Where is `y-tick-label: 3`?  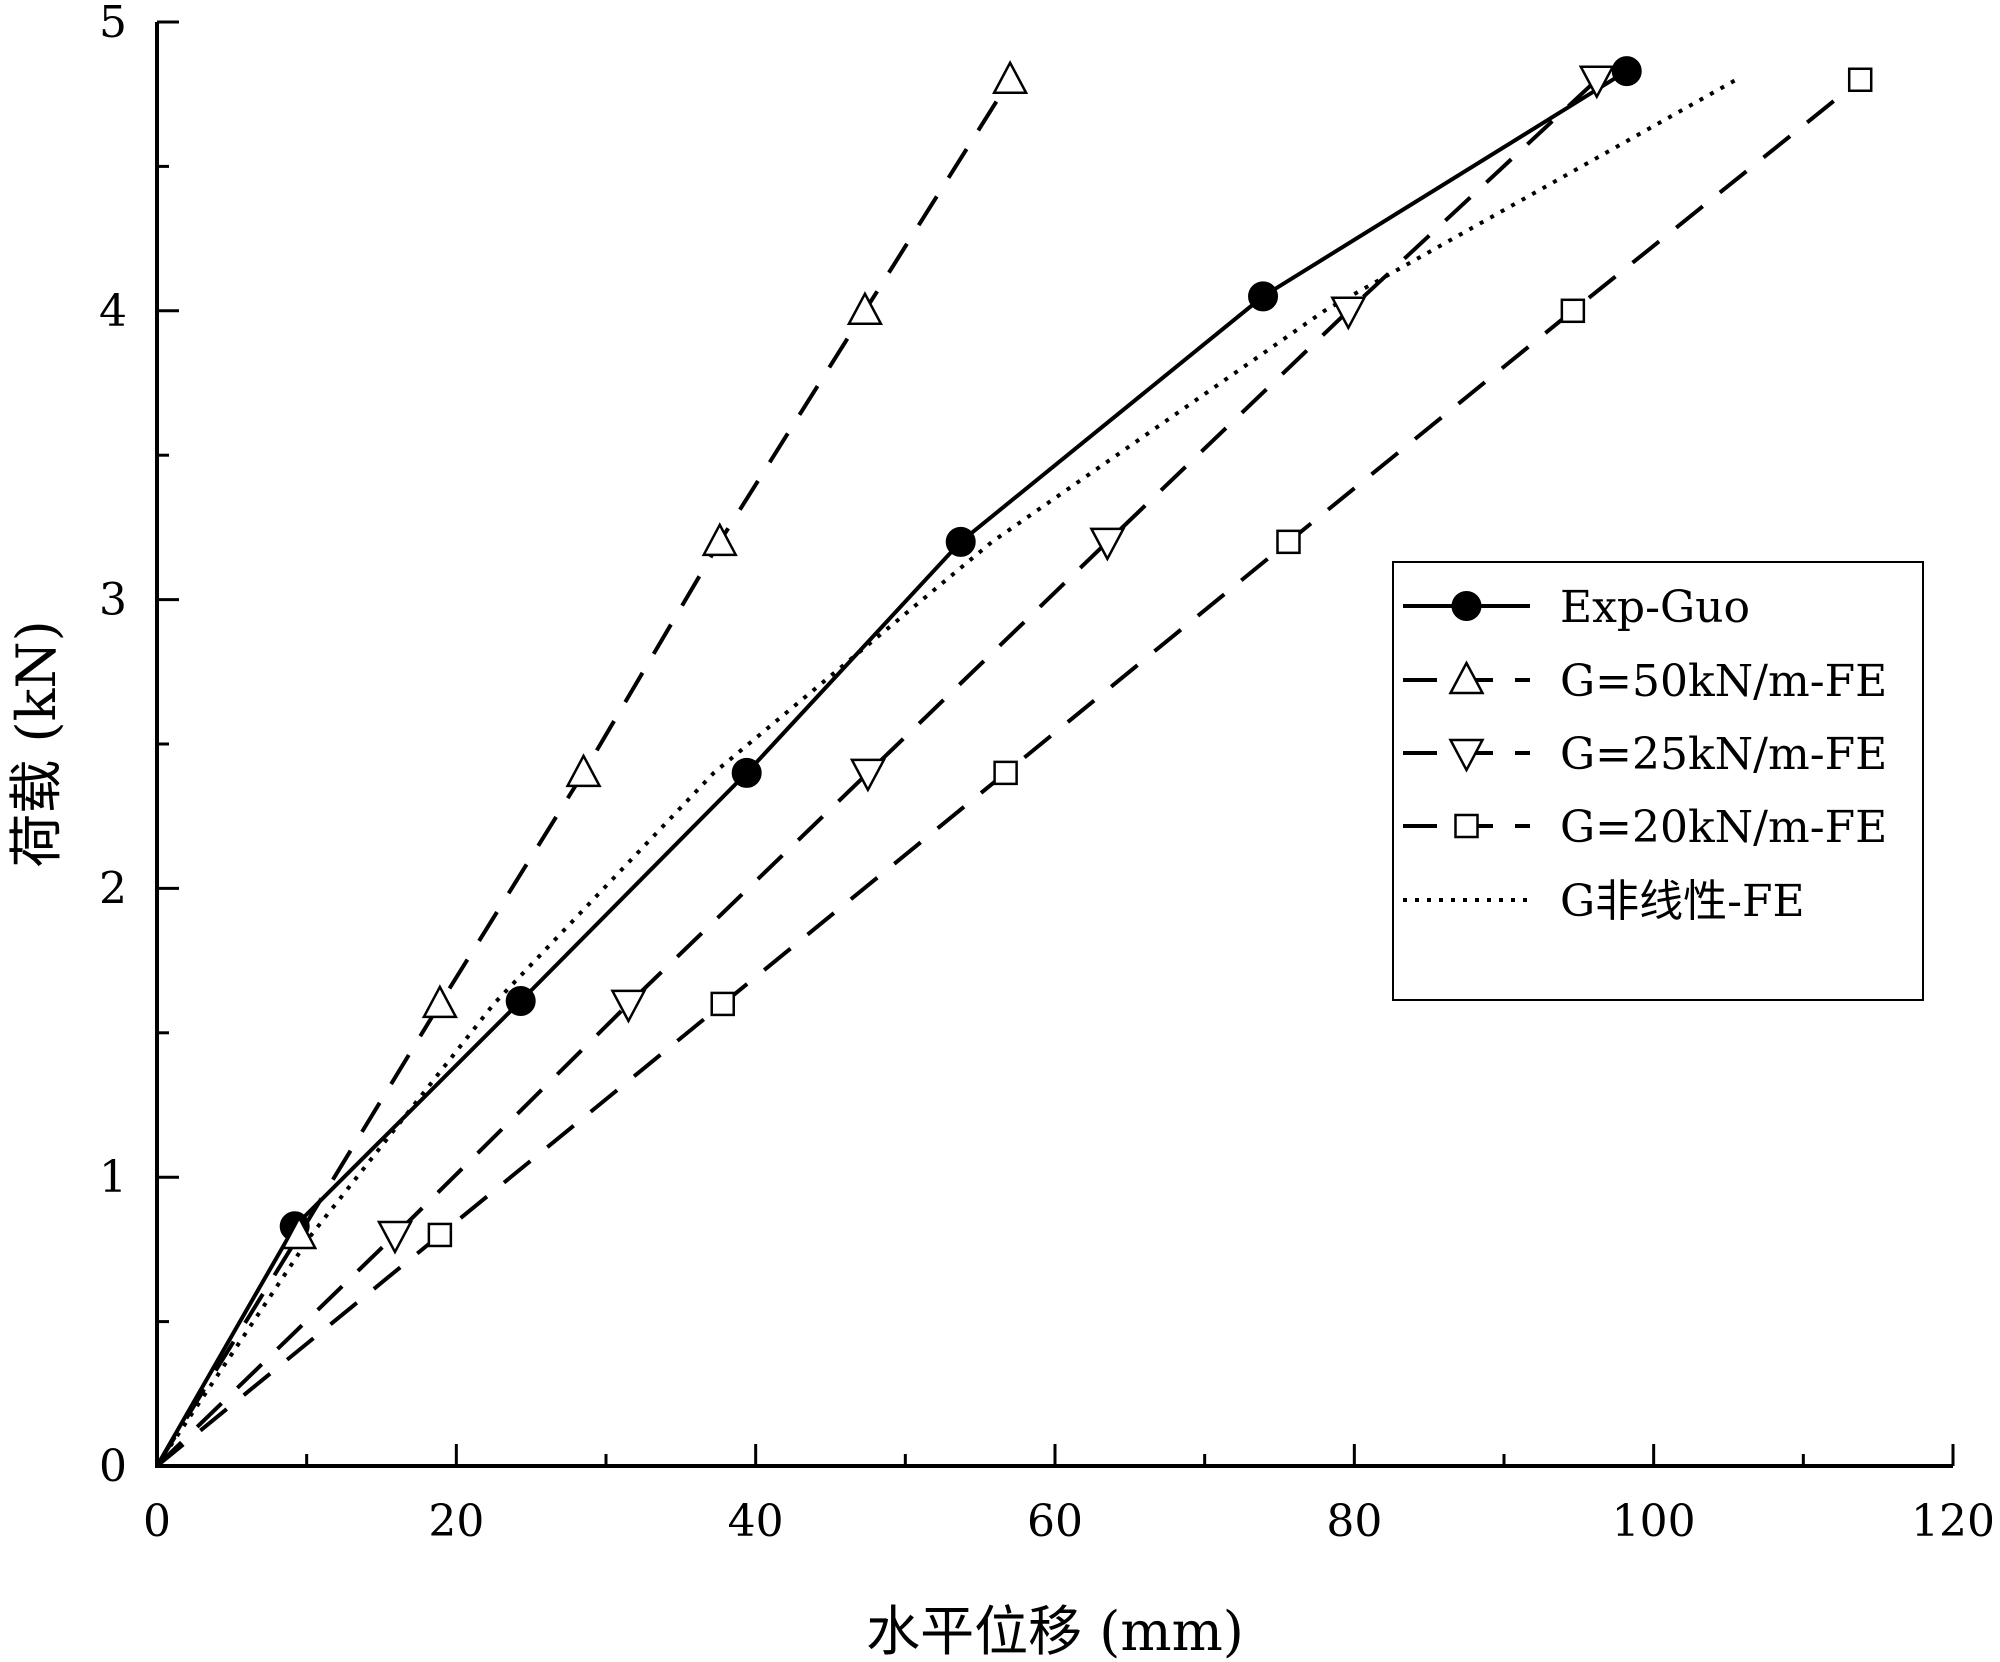 y-tick-label: 3 is located at coordinates (113, 600).